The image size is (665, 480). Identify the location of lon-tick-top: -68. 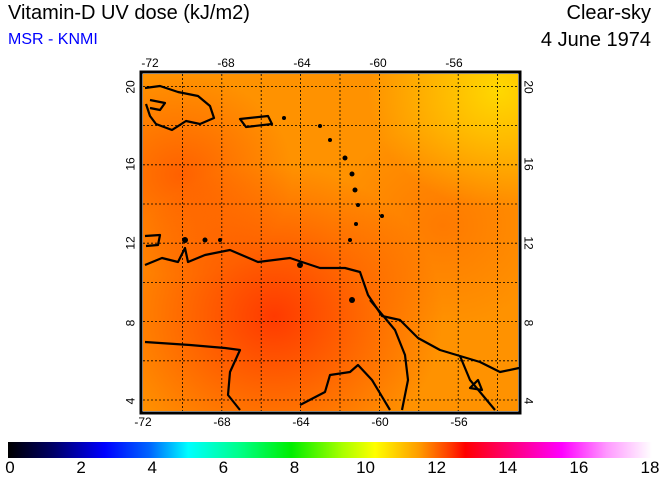
(226, 63).